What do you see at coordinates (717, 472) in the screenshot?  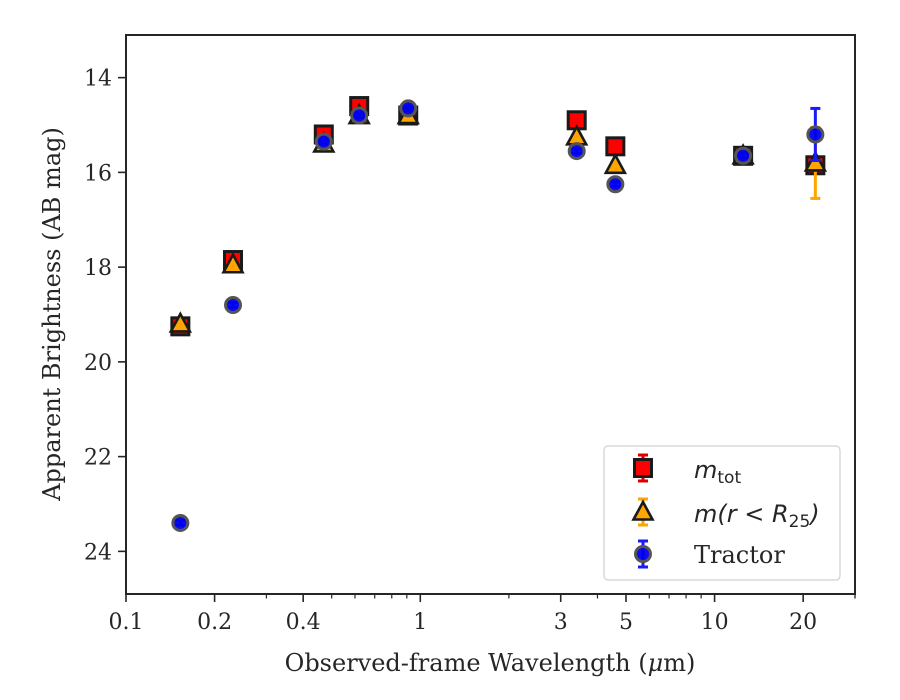 I see `legend-label-m-tot: mtot` at bounding box center [717, 472].